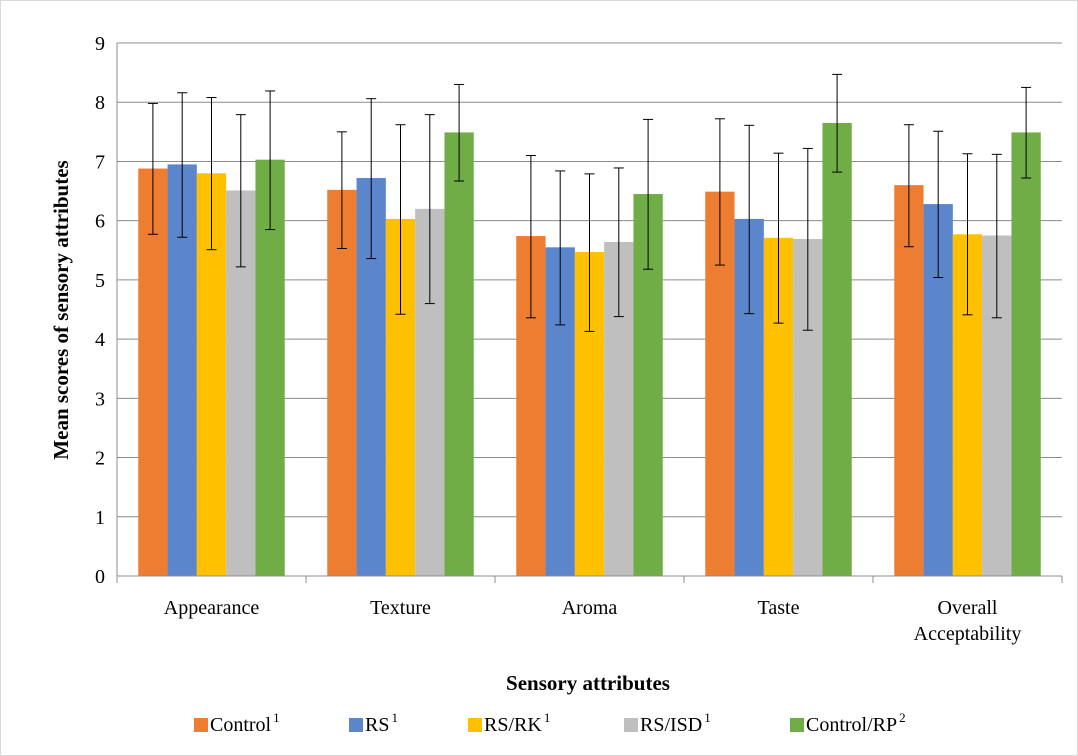 Image resolution: width=1078 pixels, height=756 pixels. I want to click on x-category-label: Aroma, so click(590, 608).